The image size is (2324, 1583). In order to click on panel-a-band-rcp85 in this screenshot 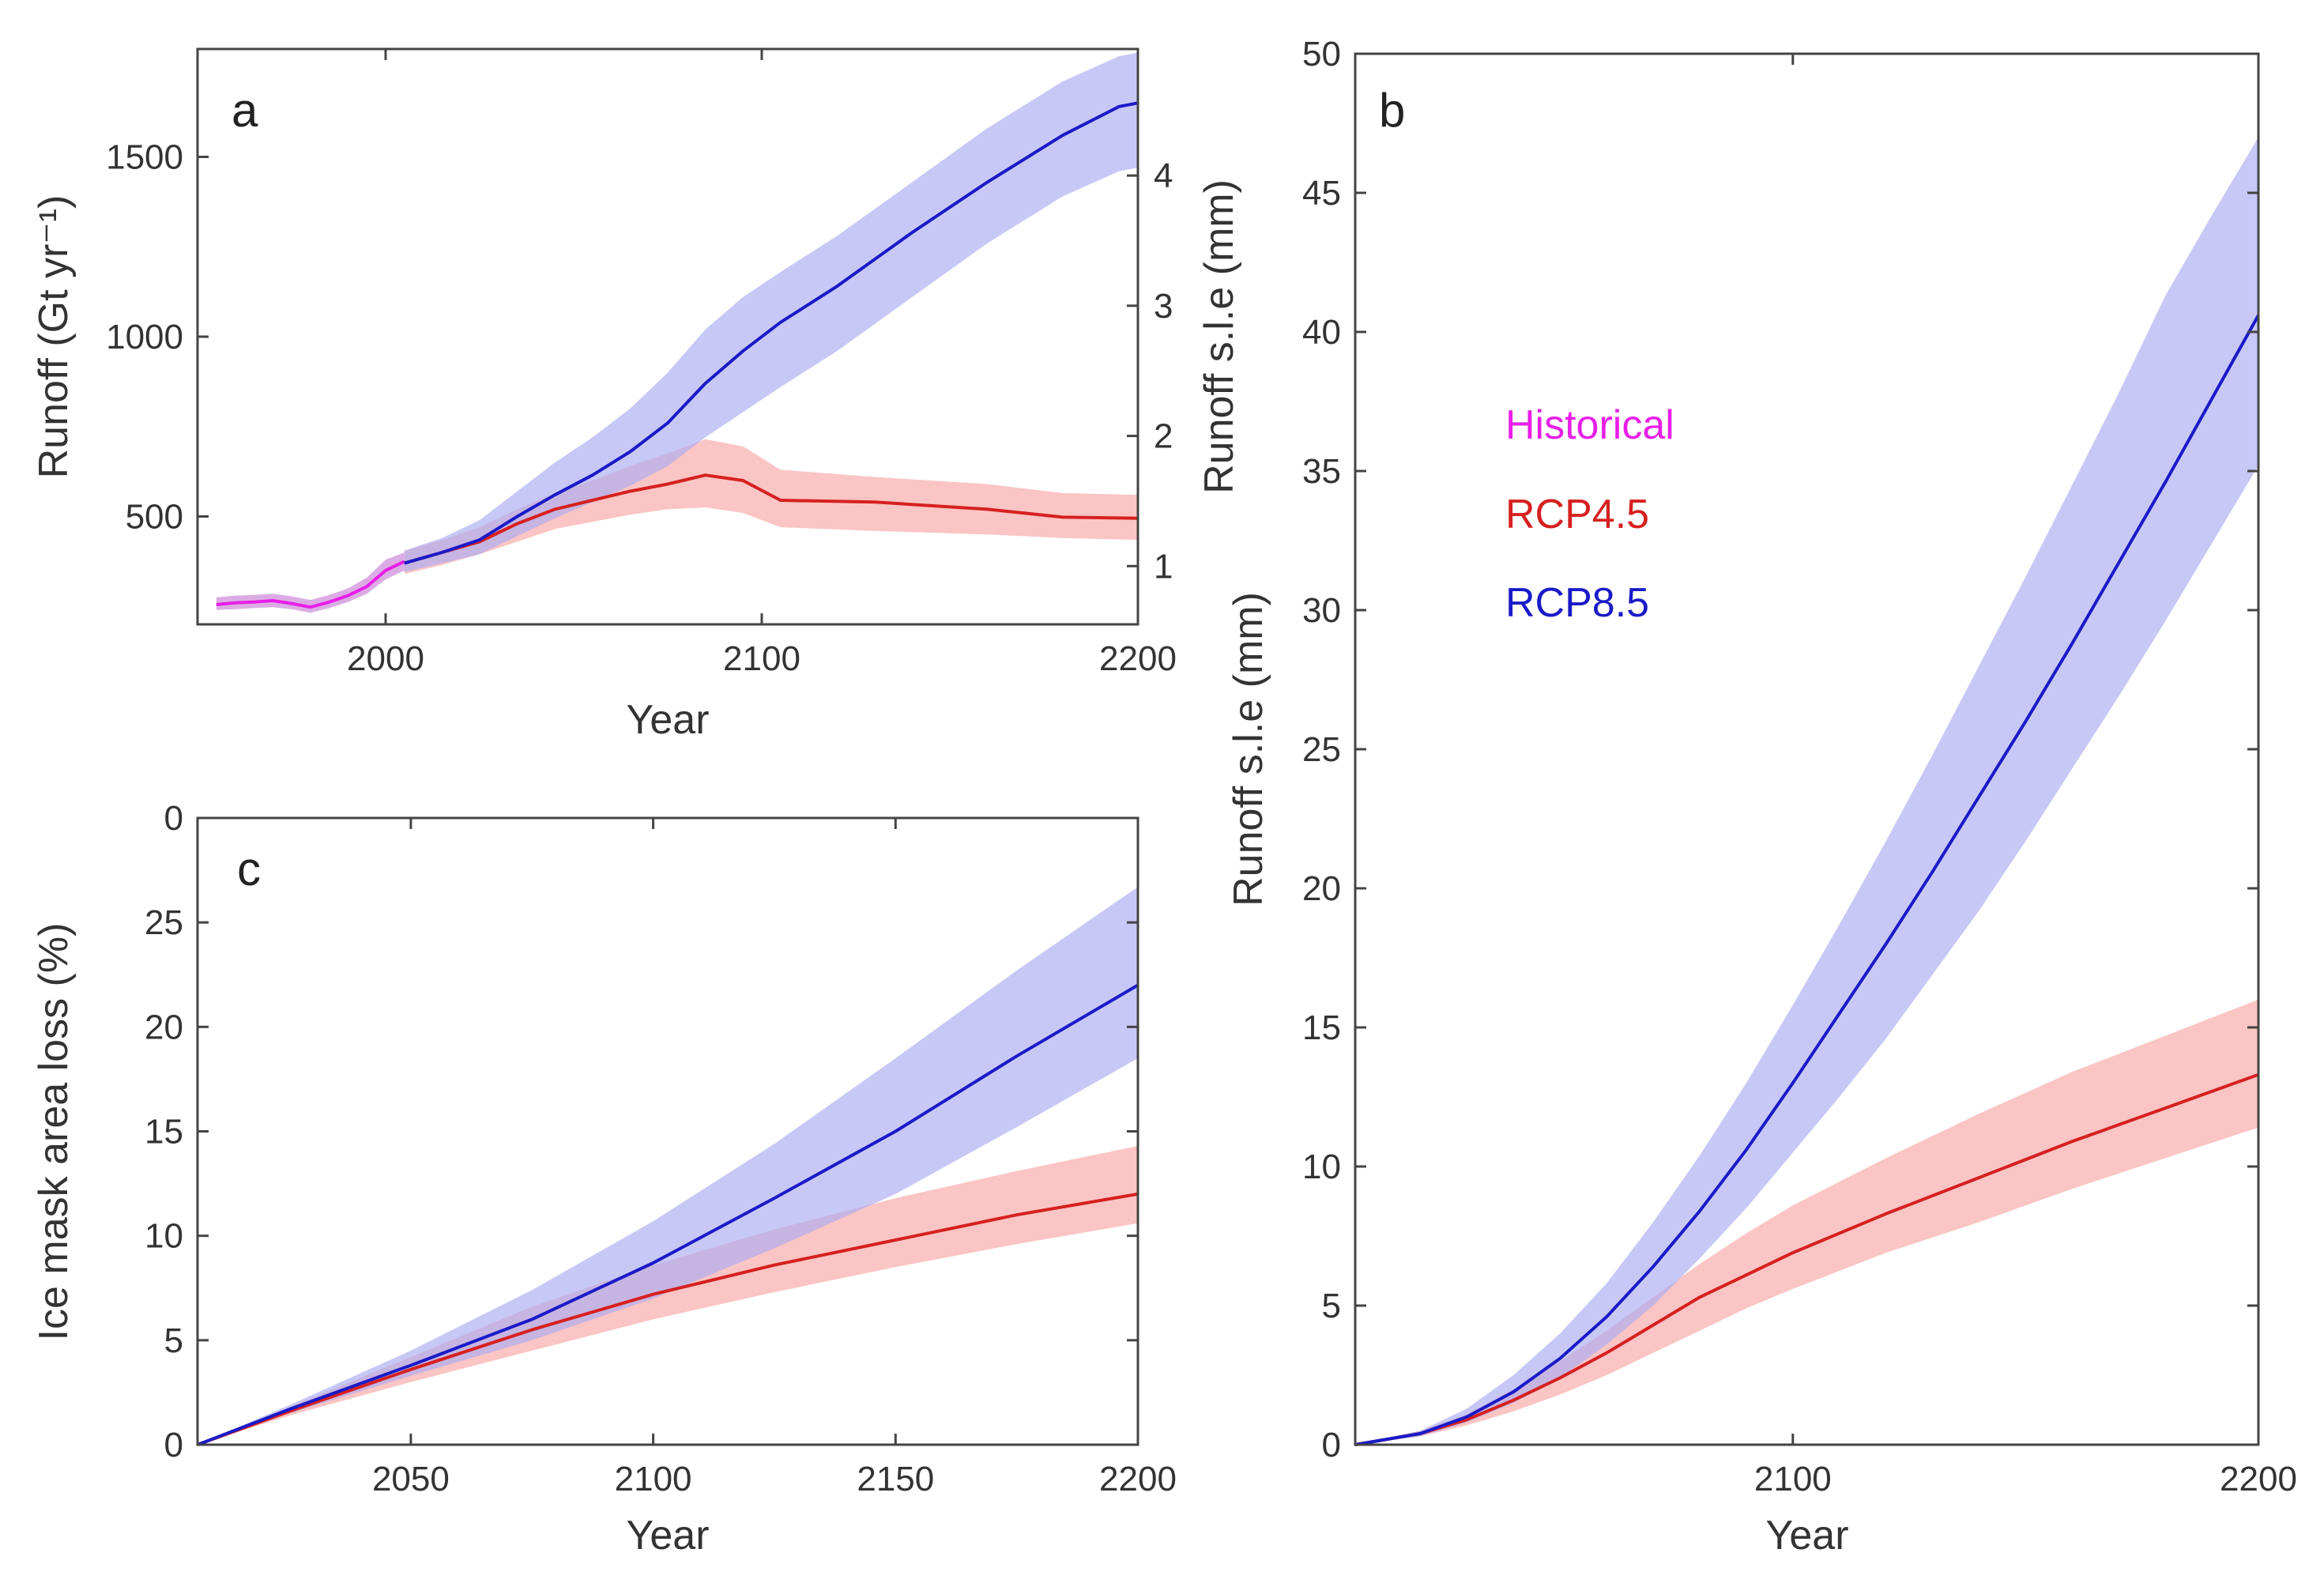, I will do `click(771, 312)`.